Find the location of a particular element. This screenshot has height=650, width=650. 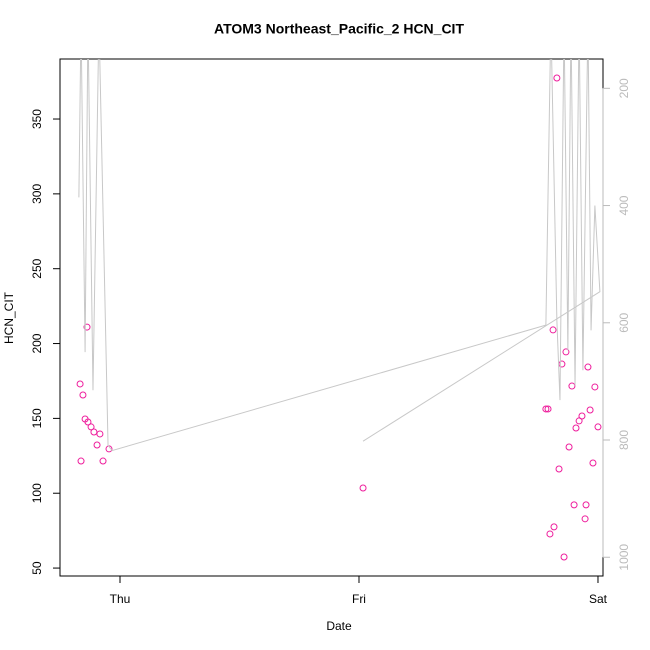

x-axis-label: Date is located at coordinates (339, 626).